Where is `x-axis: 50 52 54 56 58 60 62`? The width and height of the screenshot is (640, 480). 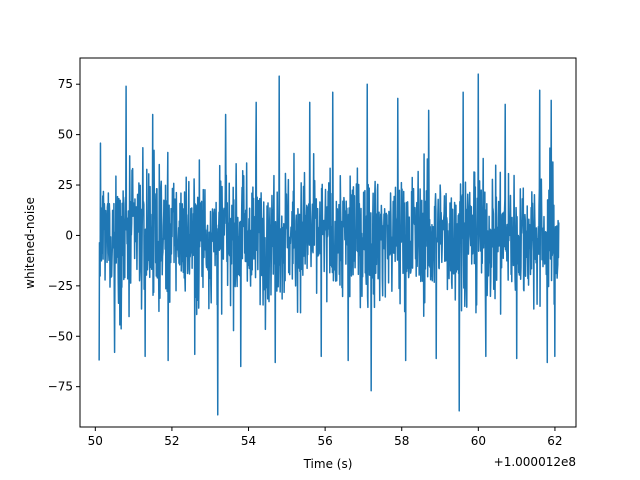 x-axis: 50 52 54 56 58 60 62 is located at coordinates (325, 437).